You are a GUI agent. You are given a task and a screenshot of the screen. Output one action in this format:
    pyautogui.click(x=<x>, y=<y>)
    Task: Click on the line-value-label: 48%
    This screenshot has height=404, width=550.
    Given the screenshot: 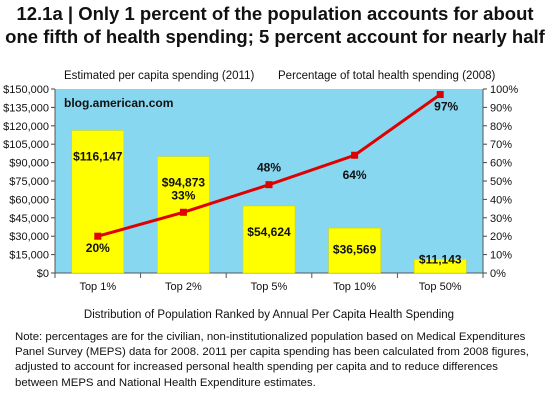 What is the action you would take?
    pyautogui.click(x=269, y=168)
    